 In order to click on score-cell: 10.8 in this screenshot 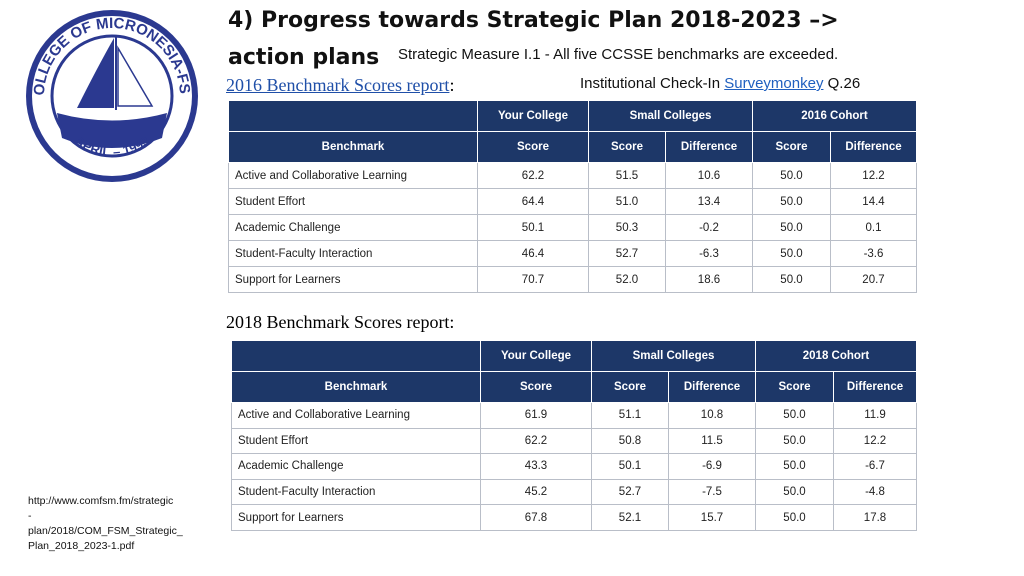, I will do `click(712, 415)`.